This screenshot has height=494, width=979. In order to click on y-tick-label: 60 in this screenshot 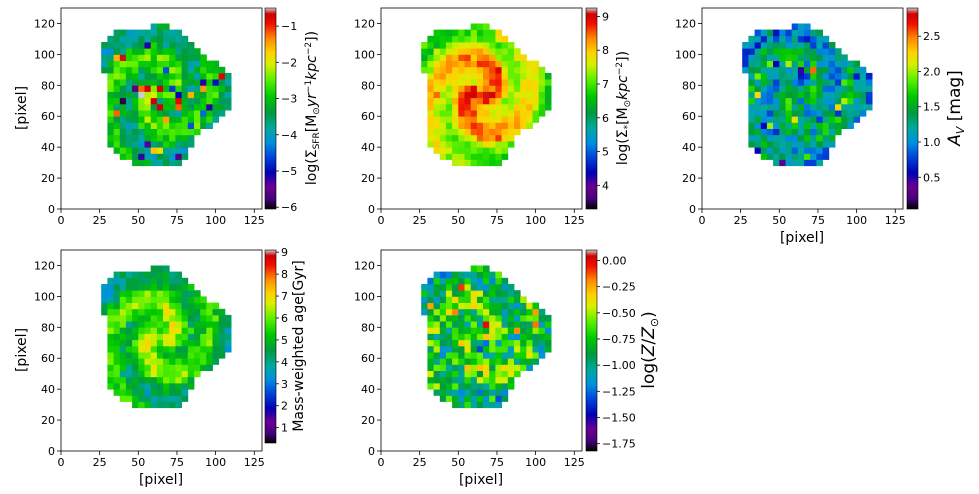, I will do `click(368, 358)`.